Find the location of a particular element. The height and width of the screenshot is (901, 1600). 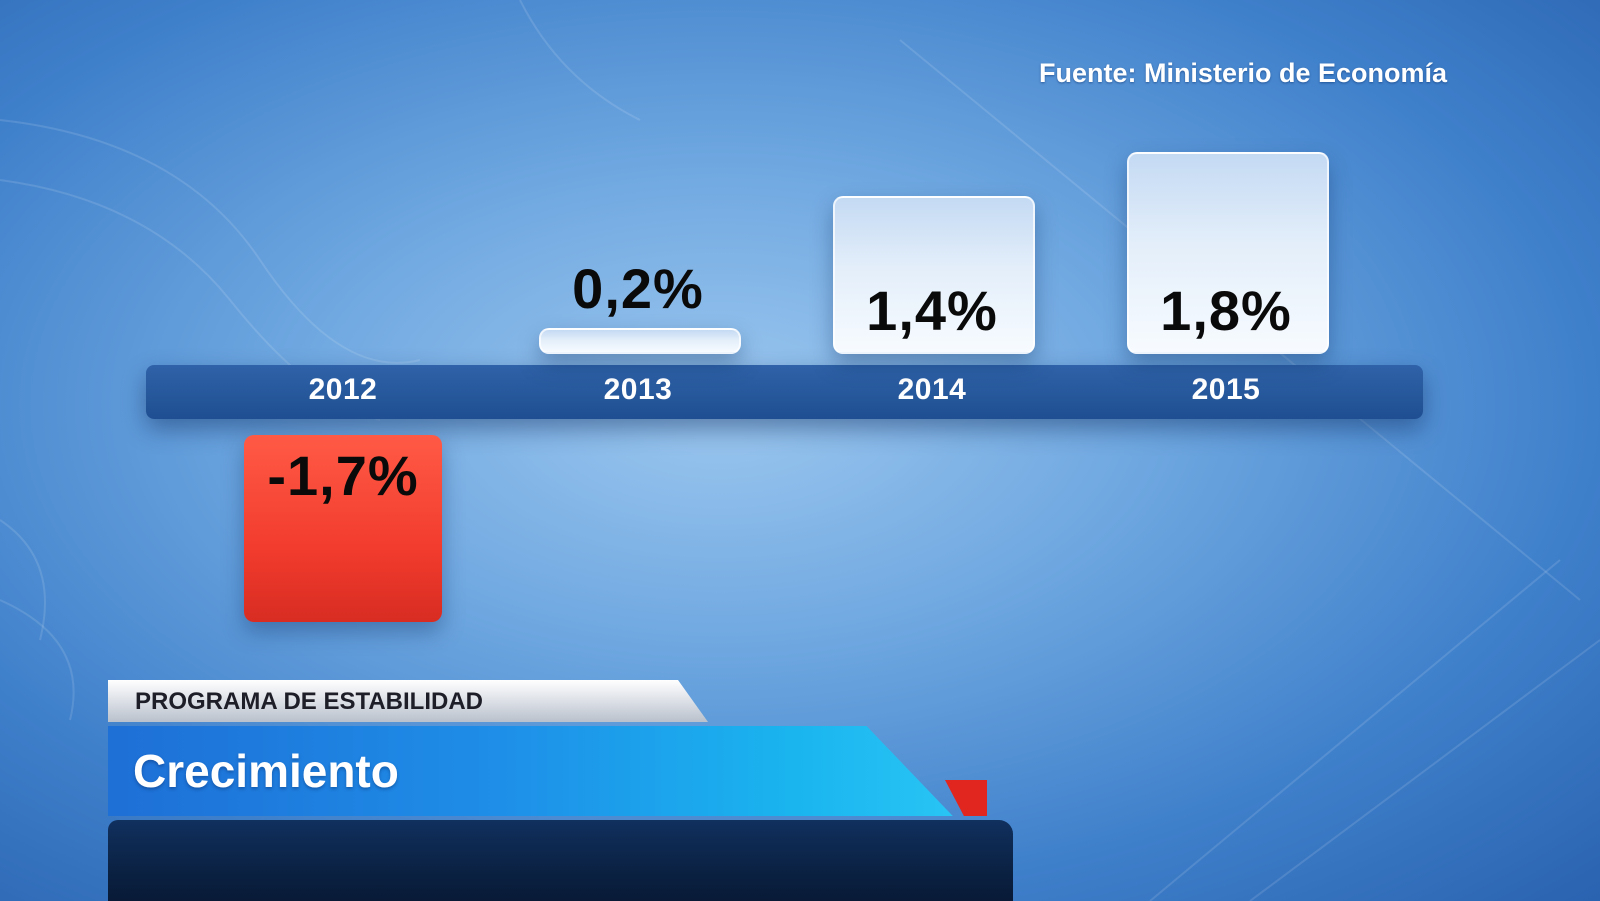

lower-dark-band is located at coordinates (560, 860).